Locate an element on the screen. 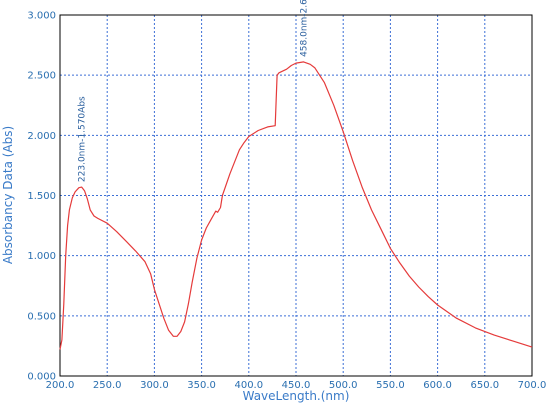 The height and width of the screenshot is (407, 554). x-tick-label: 500.0 is located at coordinates (343, 385).